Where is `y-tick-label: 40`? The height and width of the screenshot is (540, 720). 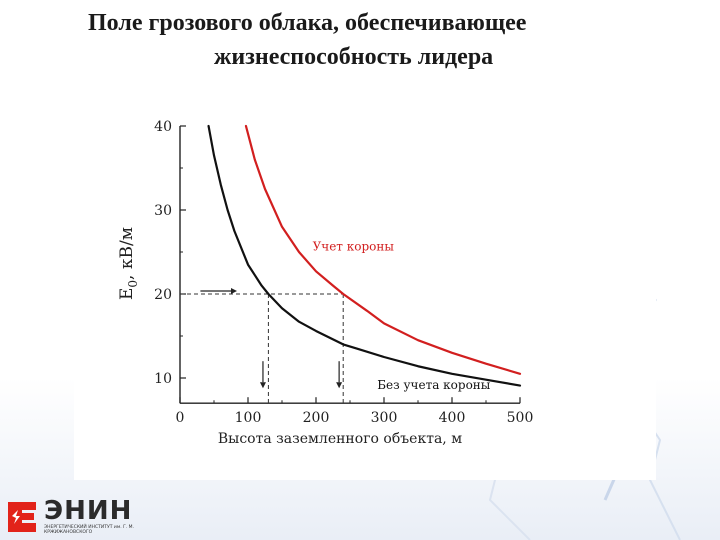 y-tick-label: 40 is located at coordinates (163, 127).